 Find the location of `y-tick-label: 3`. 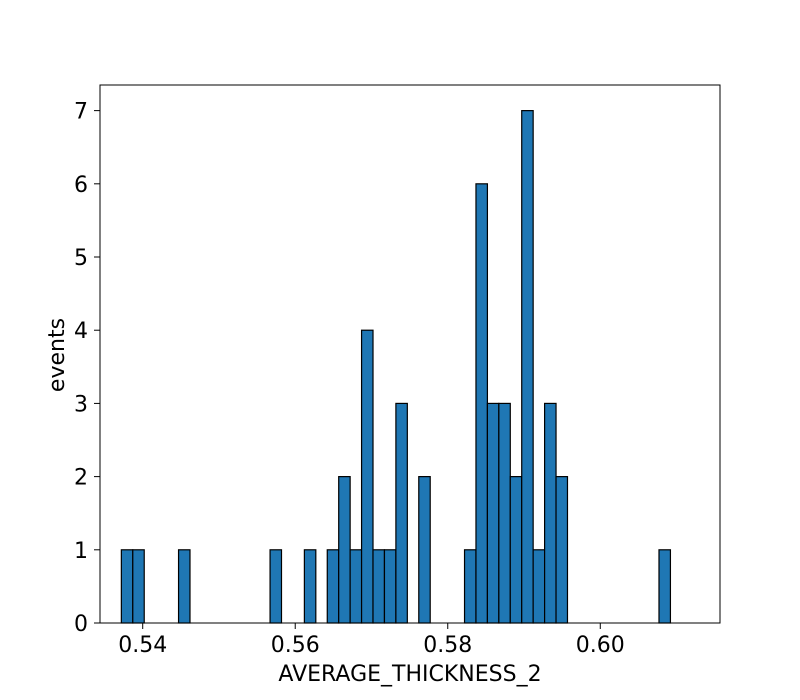

y-tick-label: 3 is located at coordinates (81, 404).